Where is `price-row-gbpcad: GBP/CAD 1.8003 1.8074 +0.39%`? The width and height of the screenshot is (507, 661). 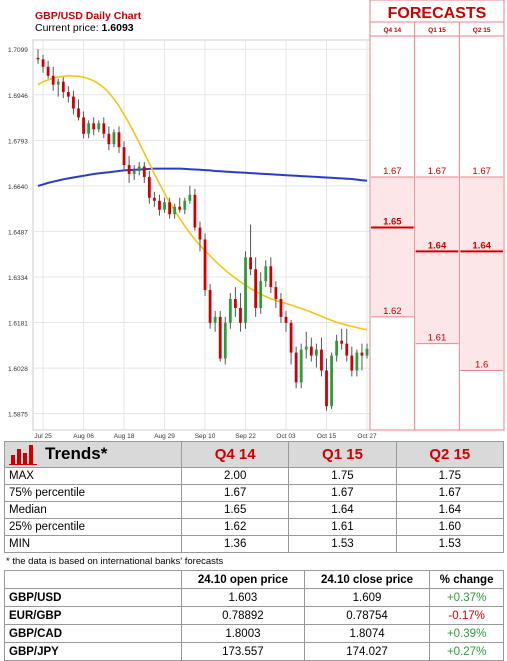
price-row-gbpcad: GBP/CAD 1.8003 1.8074 +0.39% is located at coordinates (254, 633).